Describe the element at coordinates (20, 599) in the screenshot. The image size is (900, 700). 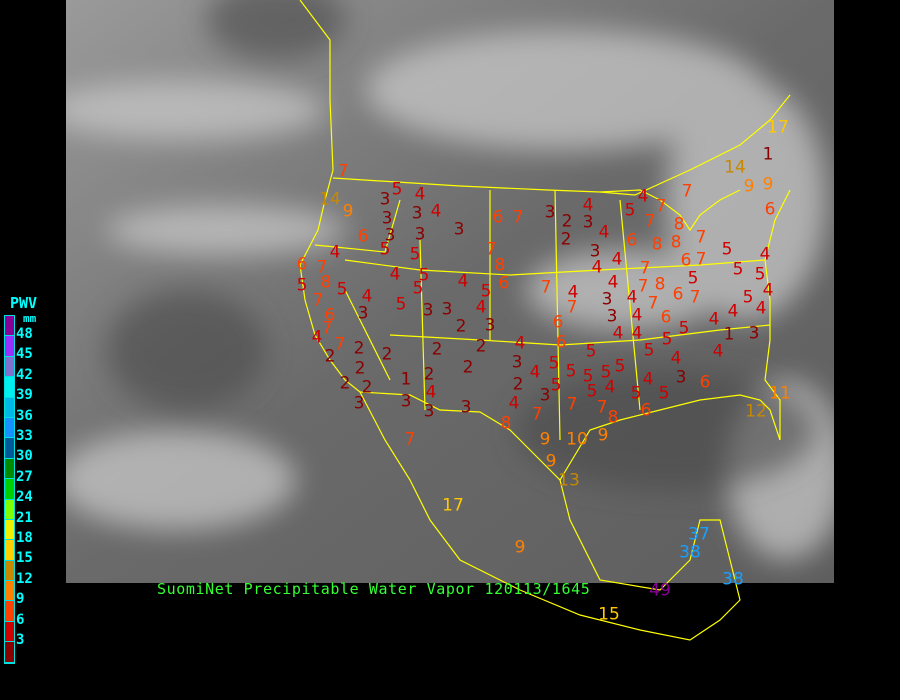
I see `legend-label: 9` at that location.